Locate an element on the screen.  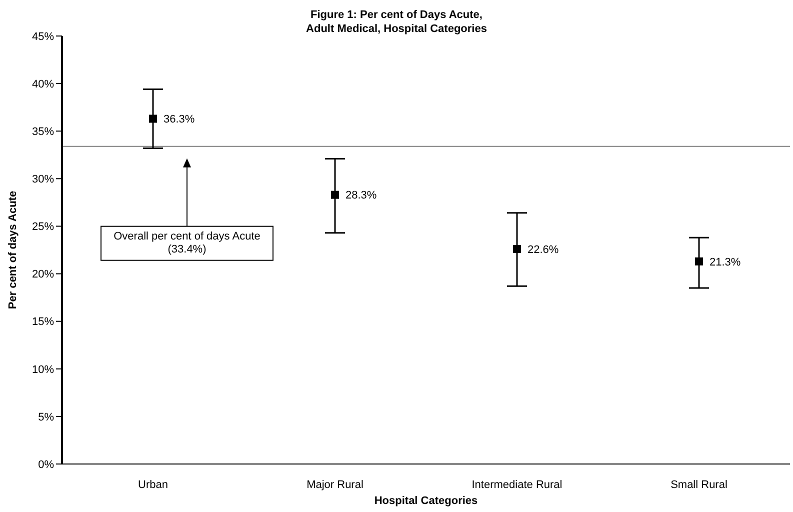
y-tick-label: 0% is located at coordinates (46, 464).